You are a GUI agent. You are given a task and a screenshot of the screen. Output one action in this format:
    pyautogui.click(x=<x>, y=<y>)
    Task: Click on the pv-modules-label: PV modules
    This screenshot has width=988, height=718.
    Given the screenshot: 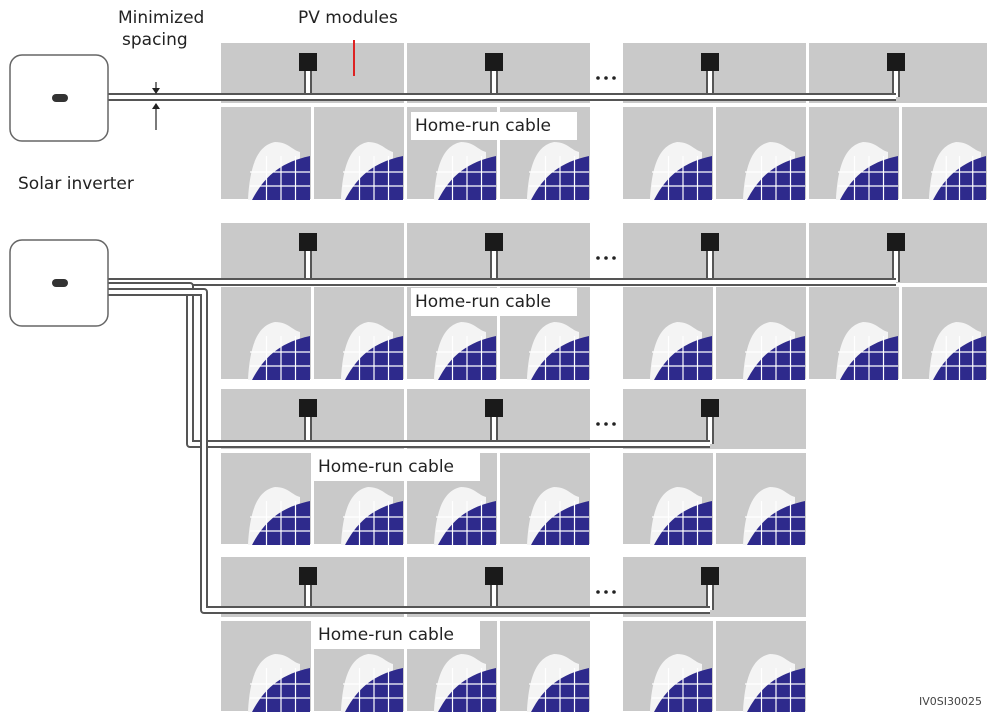 What is the action you would take?
    pyautogui.click(x=348, y=18)
    